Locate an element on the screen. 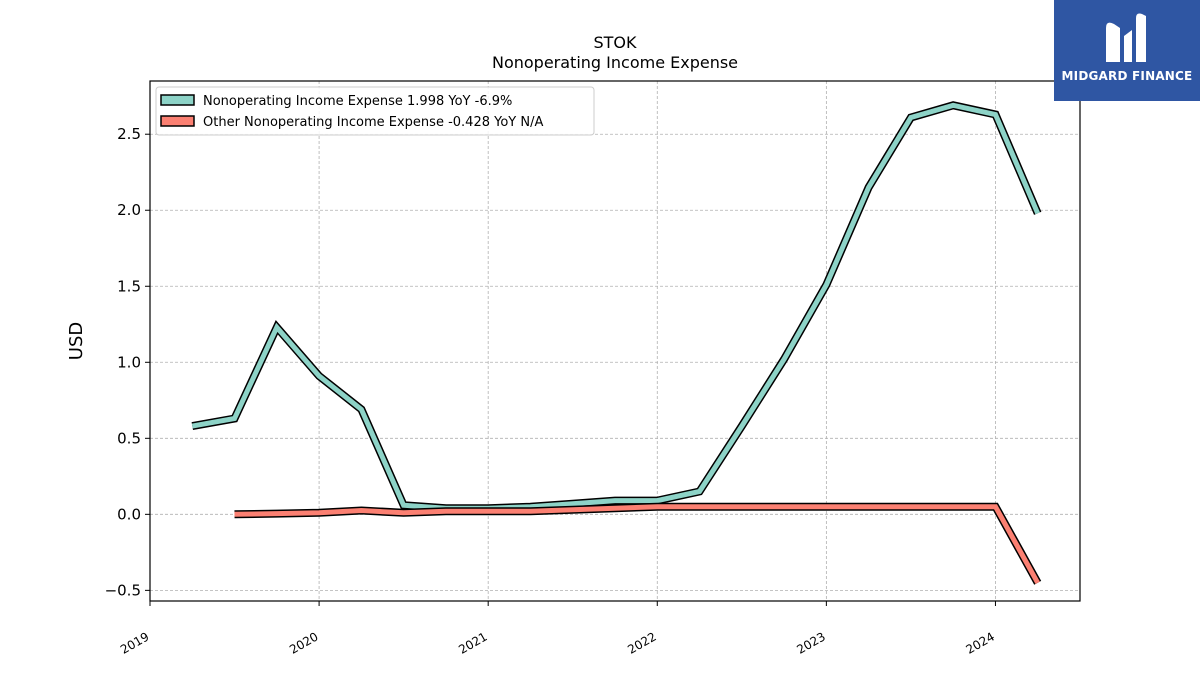  x-tick-label: 2019 is located at coordinates (134, 642).